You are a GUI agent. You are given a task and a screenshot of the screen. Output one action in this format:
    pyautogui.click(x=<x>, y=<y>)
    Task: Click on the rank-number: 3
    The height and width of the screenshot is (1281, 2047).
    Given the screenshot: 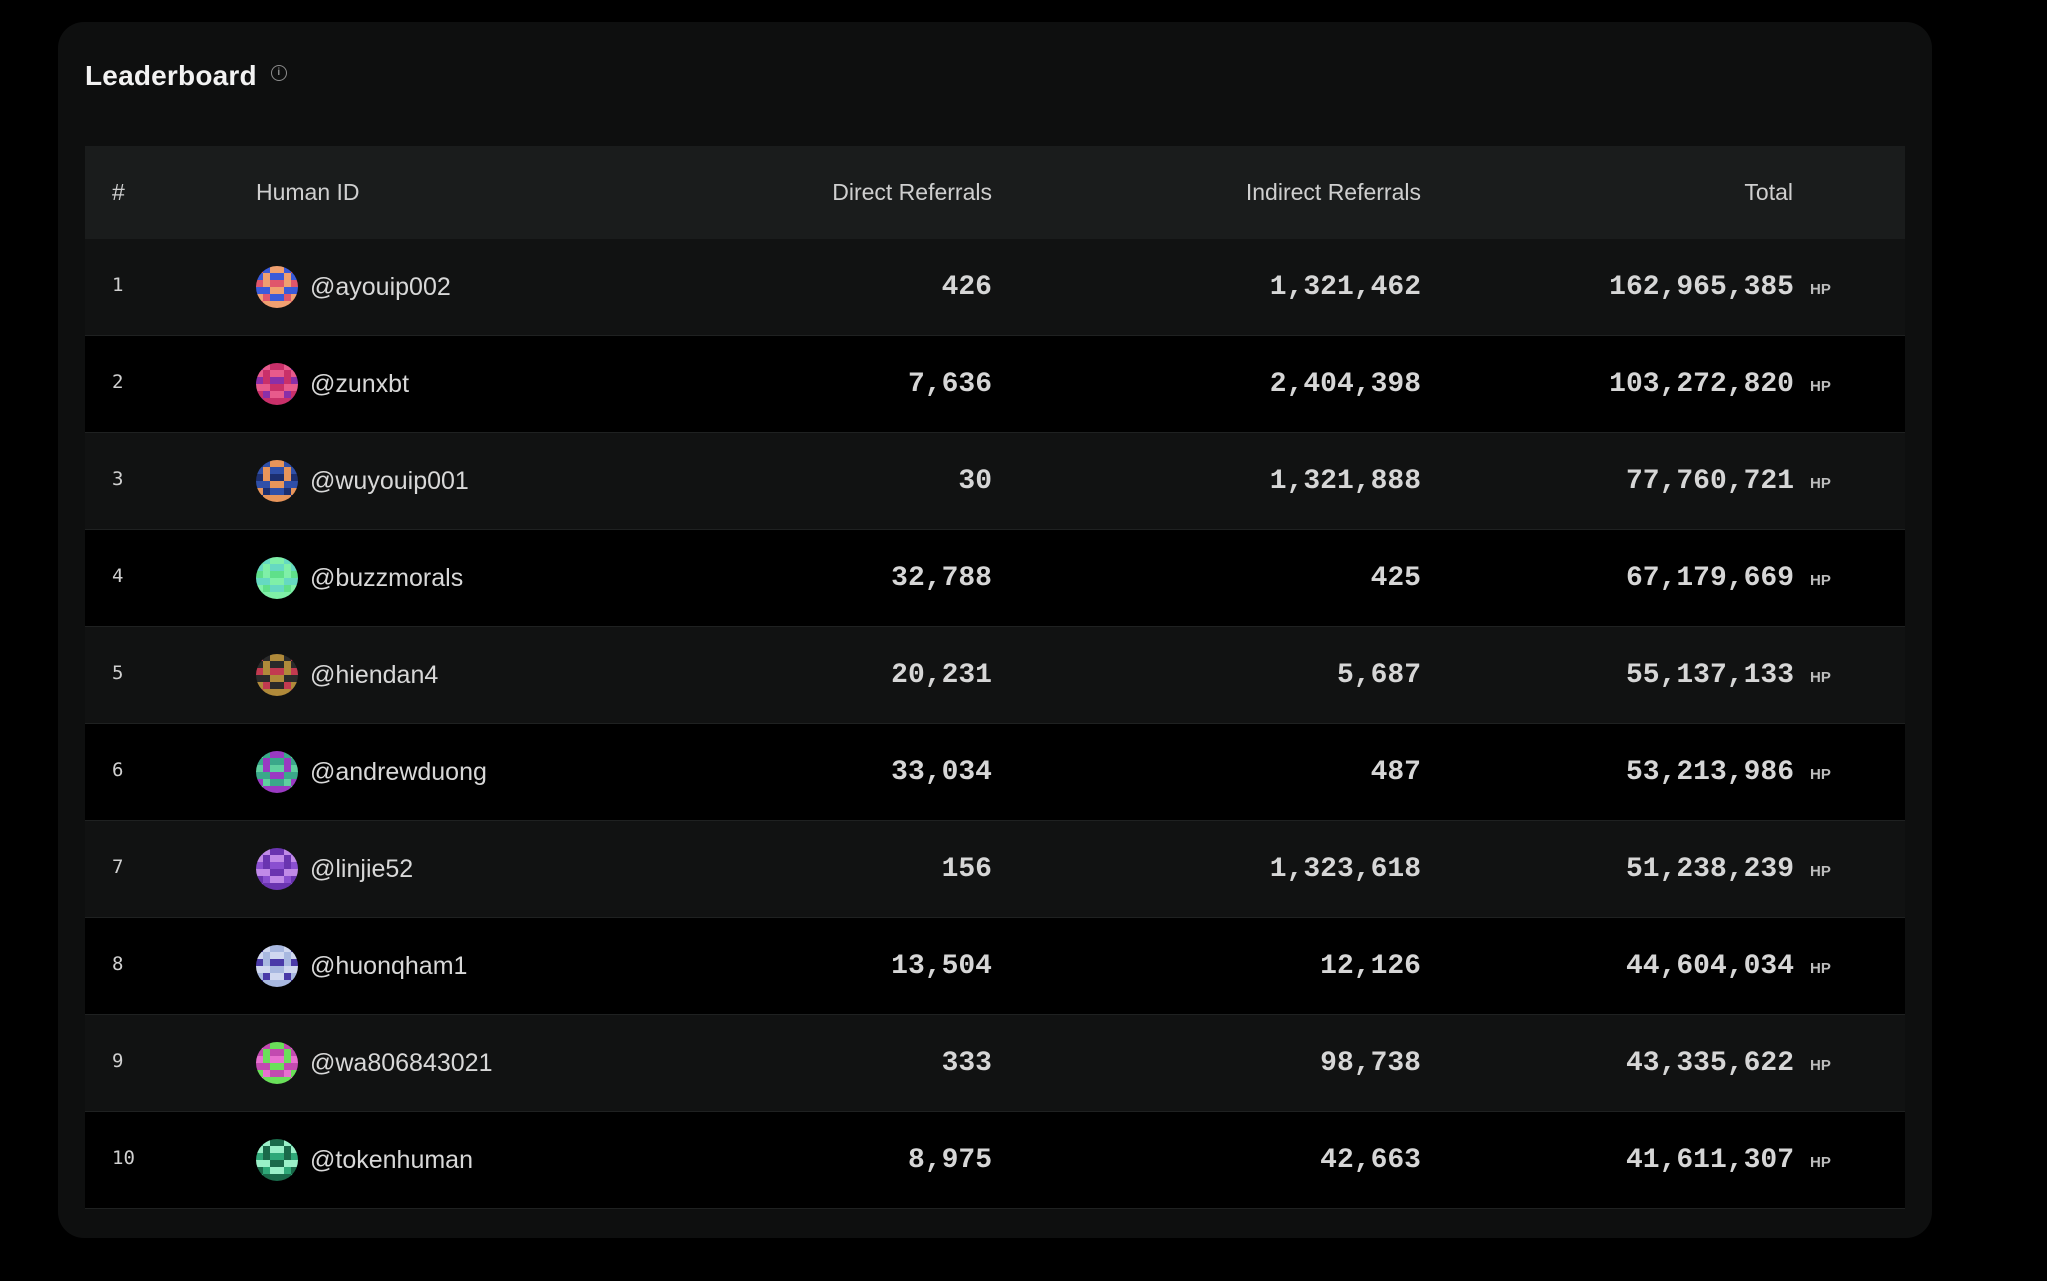 What is the action you would take?
    pyautogui.click(x=118, y=479)
    